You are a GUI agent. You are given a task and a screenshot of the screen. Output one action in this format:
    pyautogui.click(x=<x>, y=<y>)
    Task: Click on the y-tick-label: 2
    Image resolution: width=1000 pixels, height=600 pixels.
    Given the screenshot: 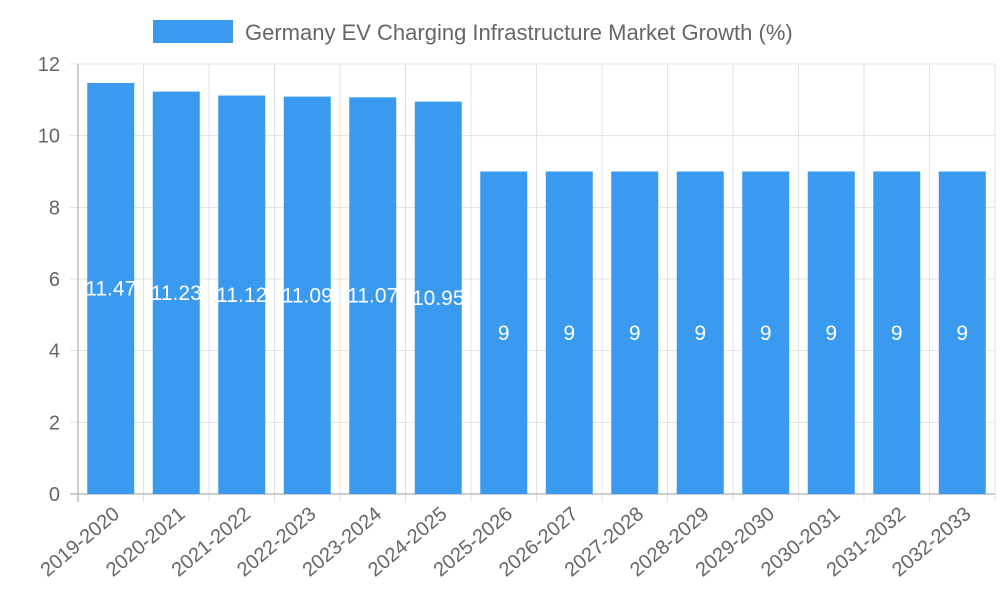 What is the action you would take?
    pyautogui.click(x=54, y=423)
    